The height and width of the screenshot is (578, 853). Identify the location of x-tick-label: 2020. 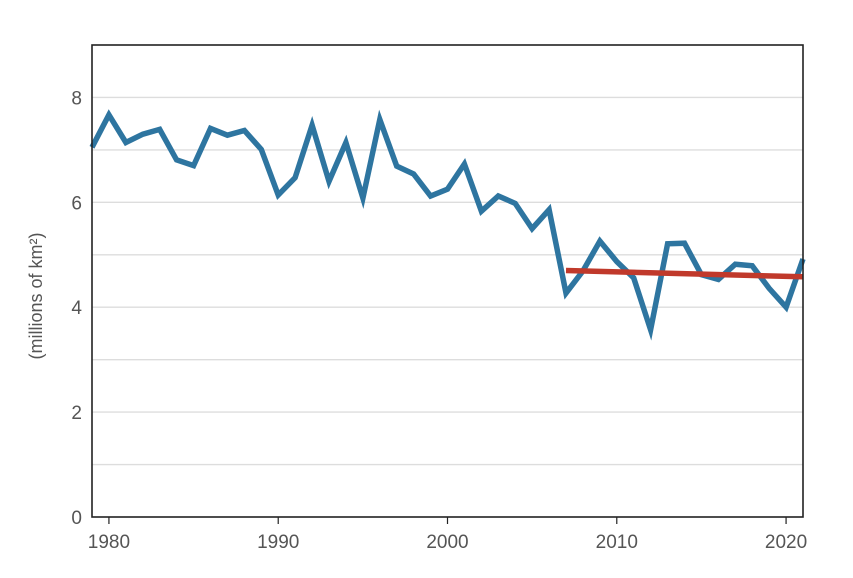
(786, 542).